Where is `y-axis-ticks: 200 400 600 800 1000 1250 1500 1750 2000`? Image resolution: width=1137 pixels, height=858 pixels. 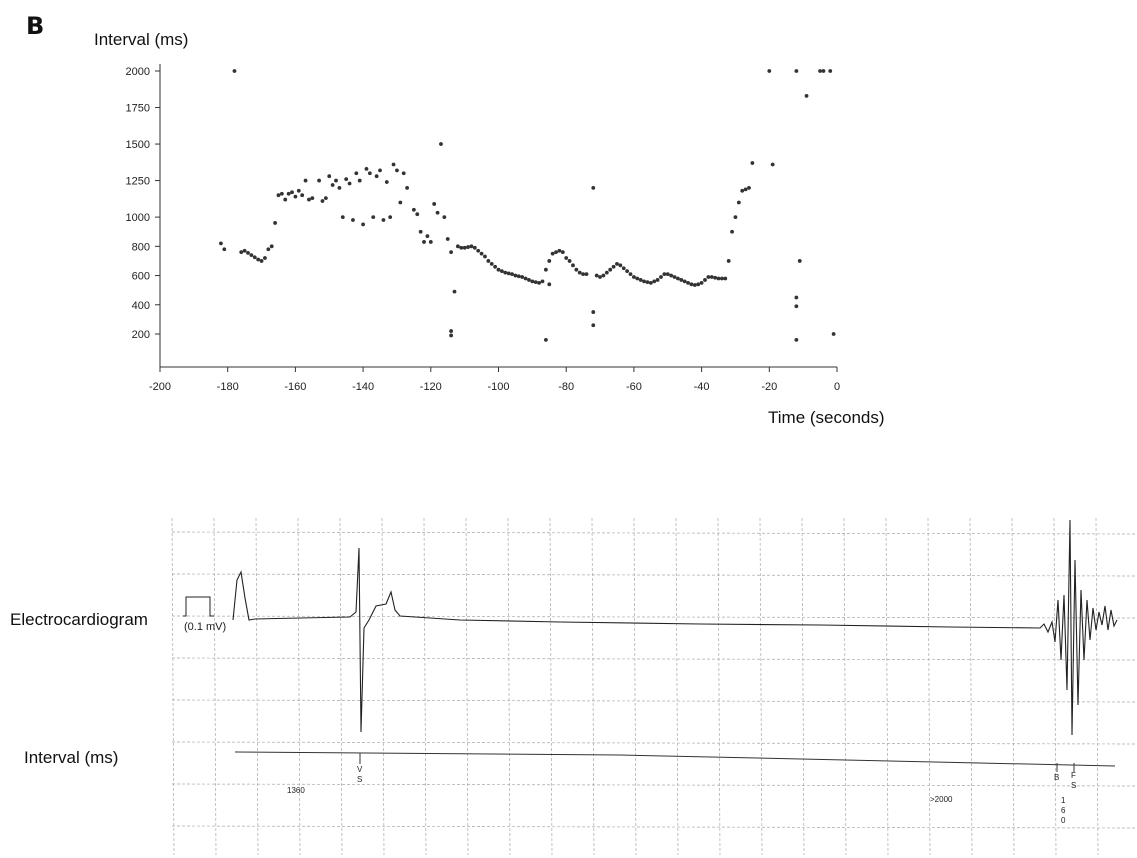
y-axis-ticks: 200 400 600 800 1000 1250 1500 1750 2000 is located at coordinates (143, 203).